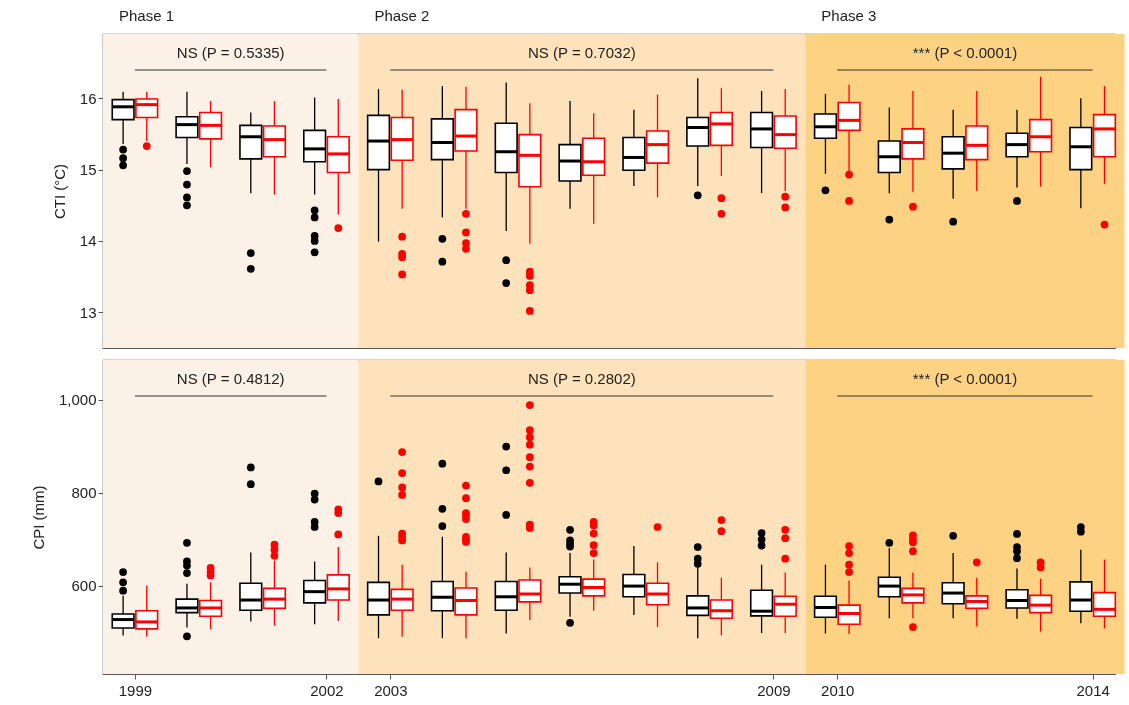 The width and height of the screenshot is (1129, 705). What do you see at coordinates (88, 98) in the screenshot?
I see `y-tick-label: 16` at bounding box center [88, 98].